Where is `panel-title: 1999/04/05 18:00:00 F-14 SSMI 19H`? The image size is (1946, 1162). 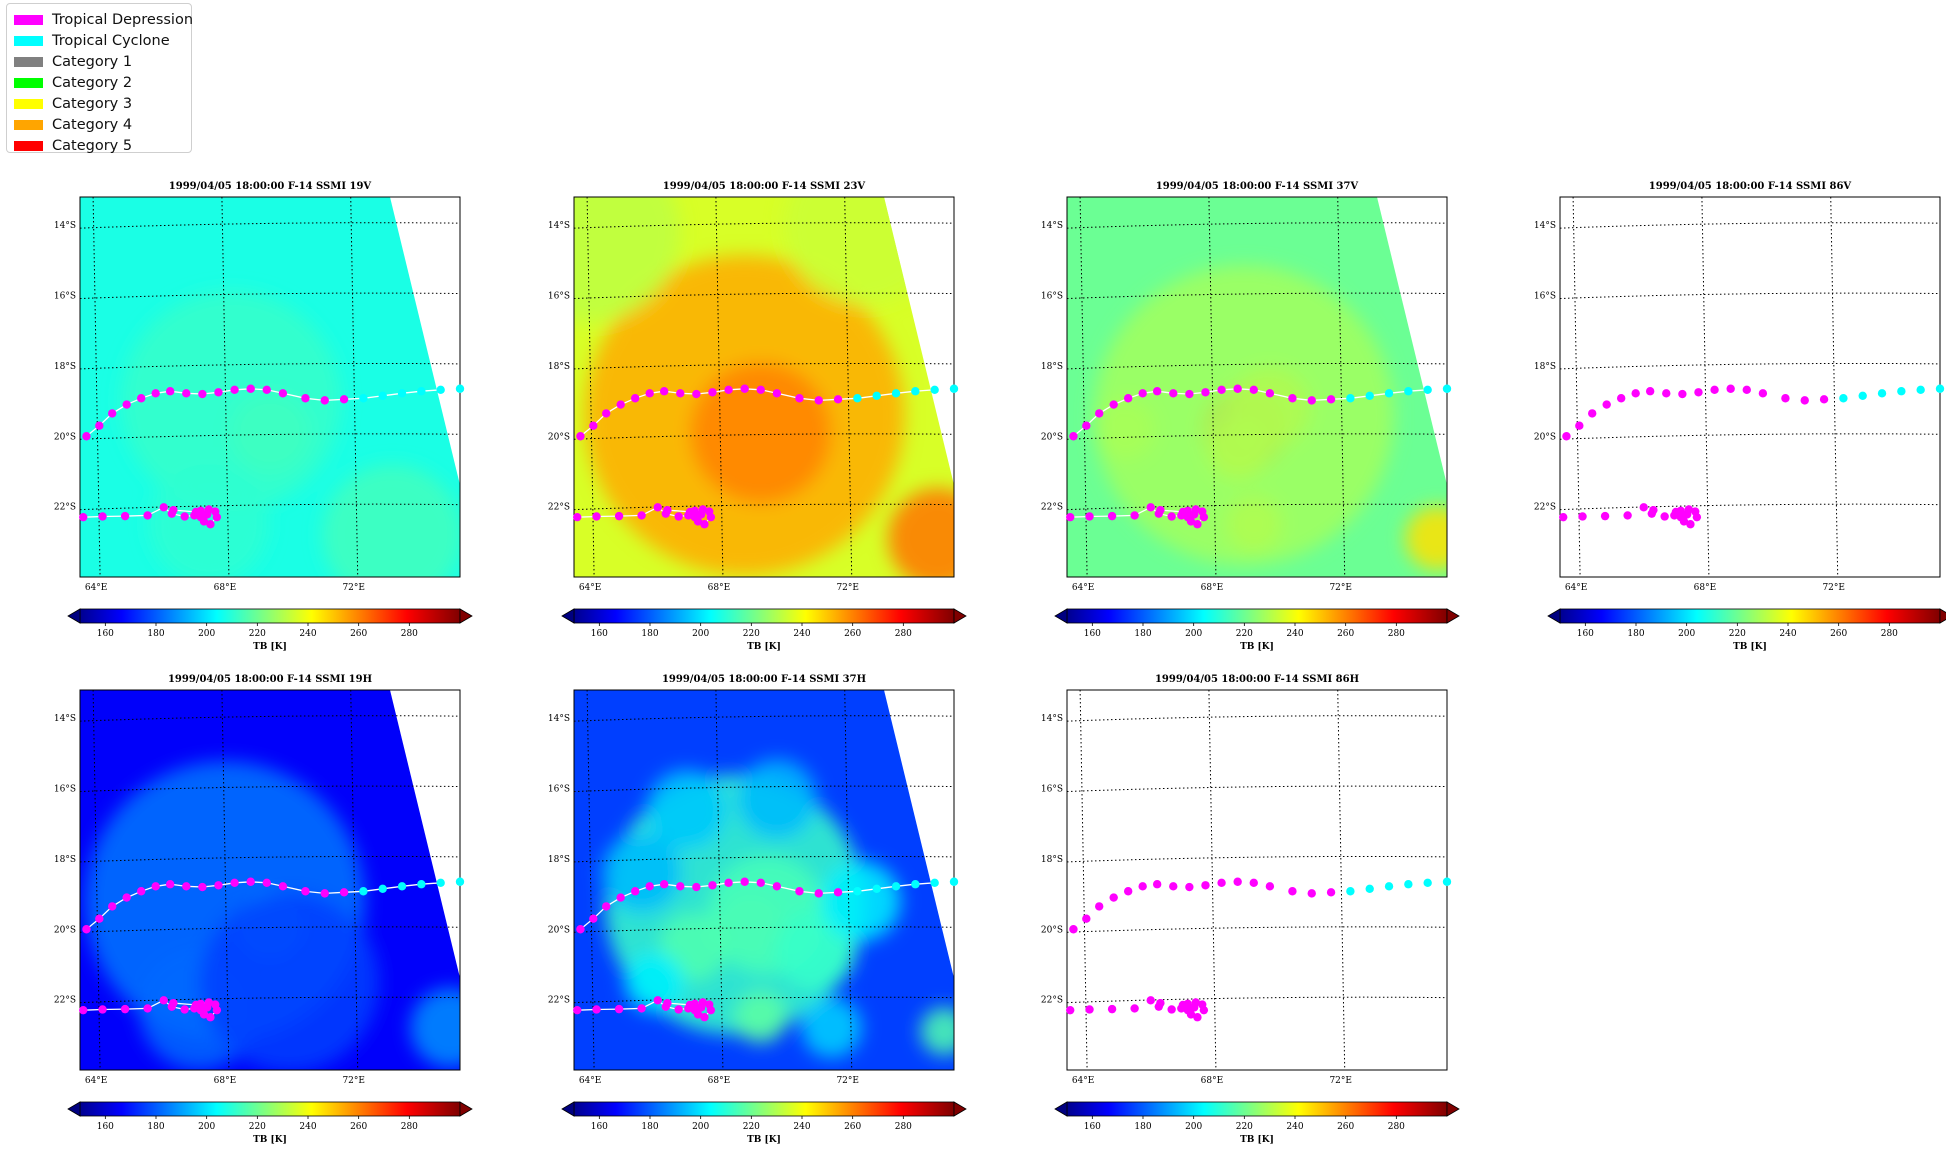
panel-title: 1999/04/05 18:00:00 F-14 SSMI 19H is located at coordinates (270, 679).